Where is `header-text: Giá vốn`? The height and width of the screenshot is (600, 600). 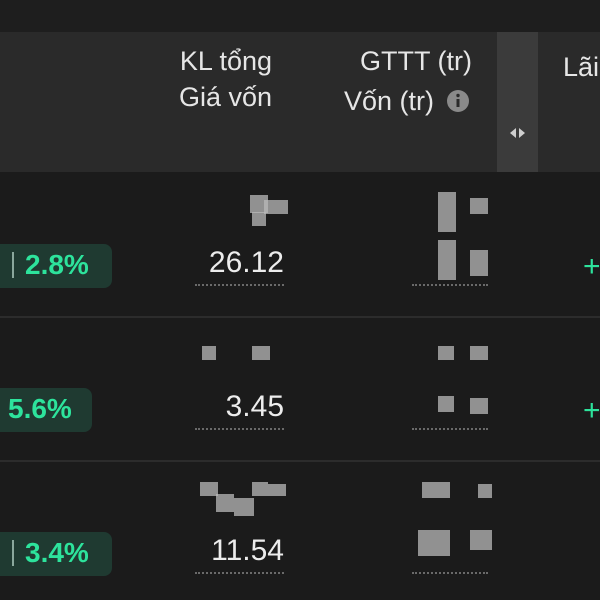
header-text: Giá vốn is located at coordinates (225, 97).